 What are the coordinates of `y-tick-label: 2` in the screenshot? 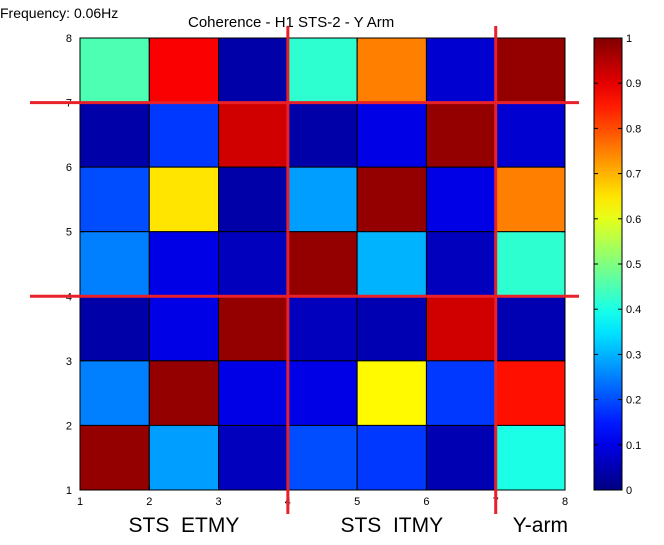 It's located at (69, 426).